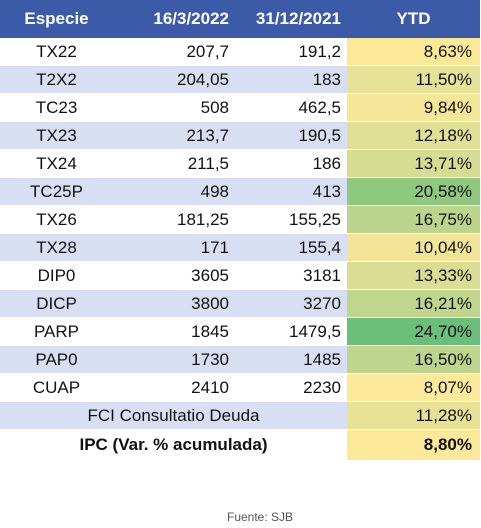 The width and height of the screenshot is (481, 528). I want to click on especie-cell: TX22, so click(56, 52).